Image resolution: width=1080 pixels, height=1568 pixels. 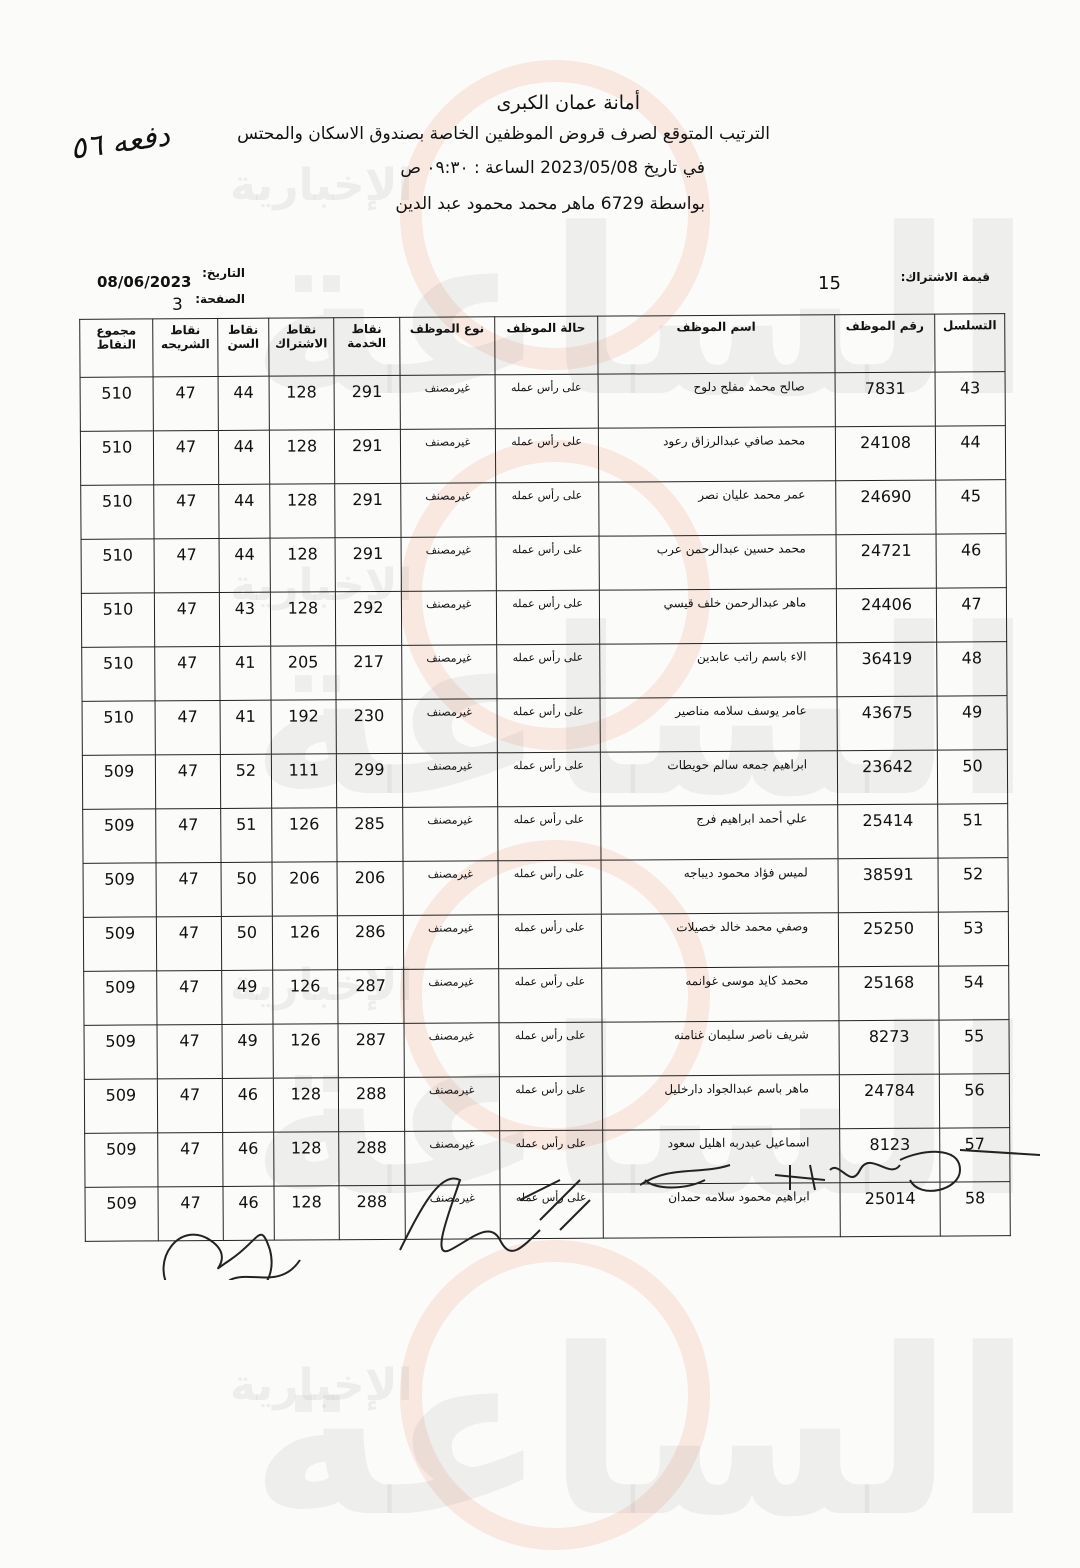 I want to click on cell-age-points: 43, so click(x=245, y=619).